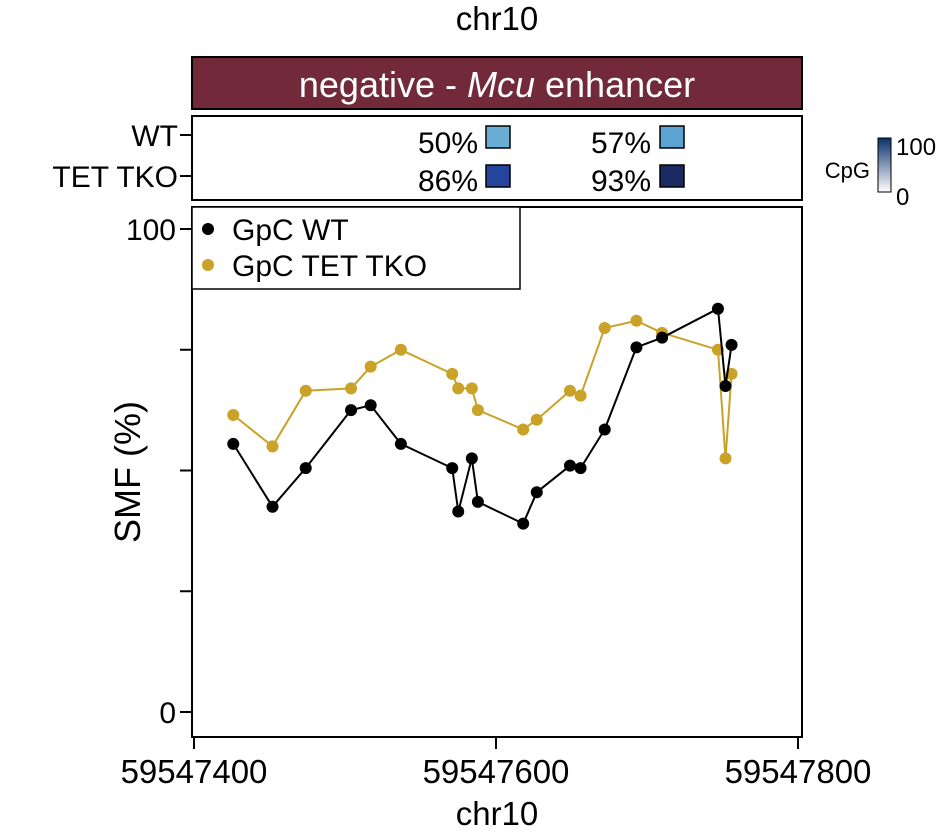 Image resolution: width=949 pixels, height=838 pixels. Describe the element at coordinates (496, 771) in the screenshot. I see `x-tick-label: 59547600` at that location.